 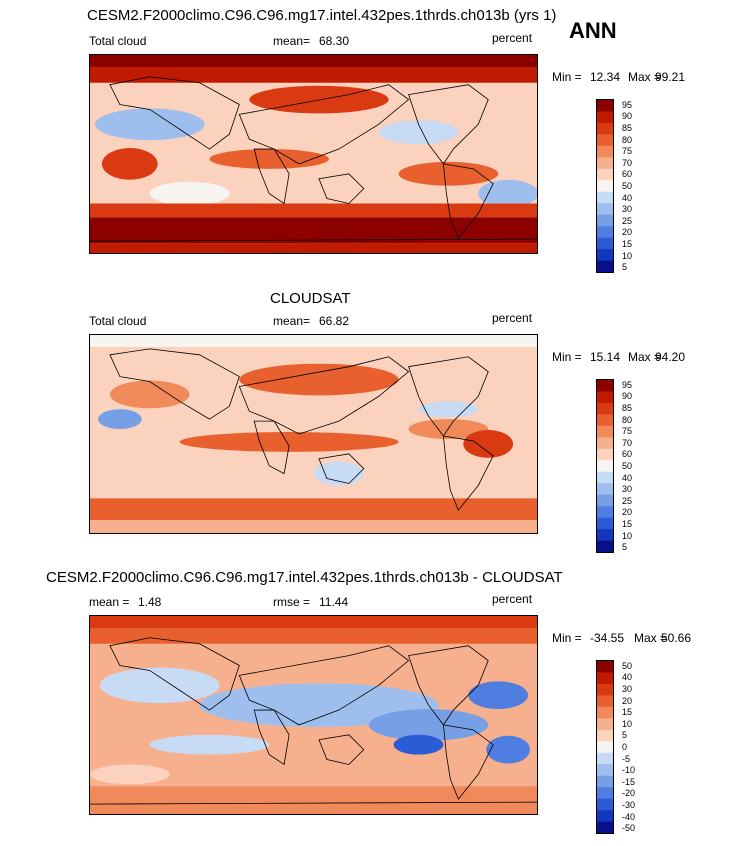 What do you see at coordinates (150, 602) in the screenshot?
I see `panel3-mean-value: 1.48` at bounding box center [150, 602].